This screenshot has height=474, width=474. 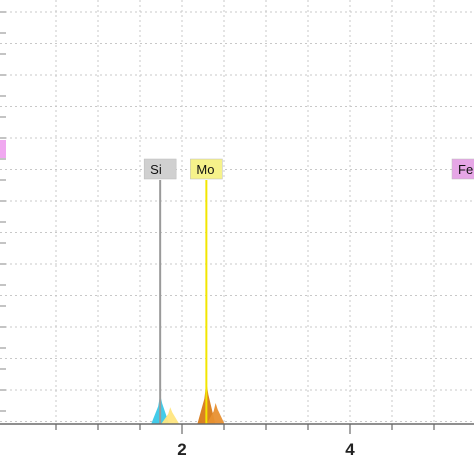 I want to click on element-label-fe: Fe, so click(x=462, y=169).